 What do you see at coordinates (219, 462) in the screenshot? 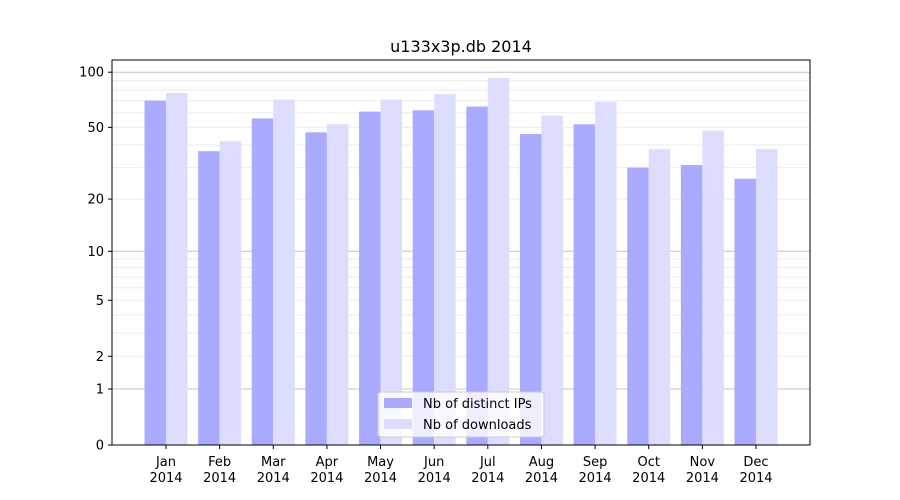
I see `x-tick-label: Feb` at bounding box center [219, 462].